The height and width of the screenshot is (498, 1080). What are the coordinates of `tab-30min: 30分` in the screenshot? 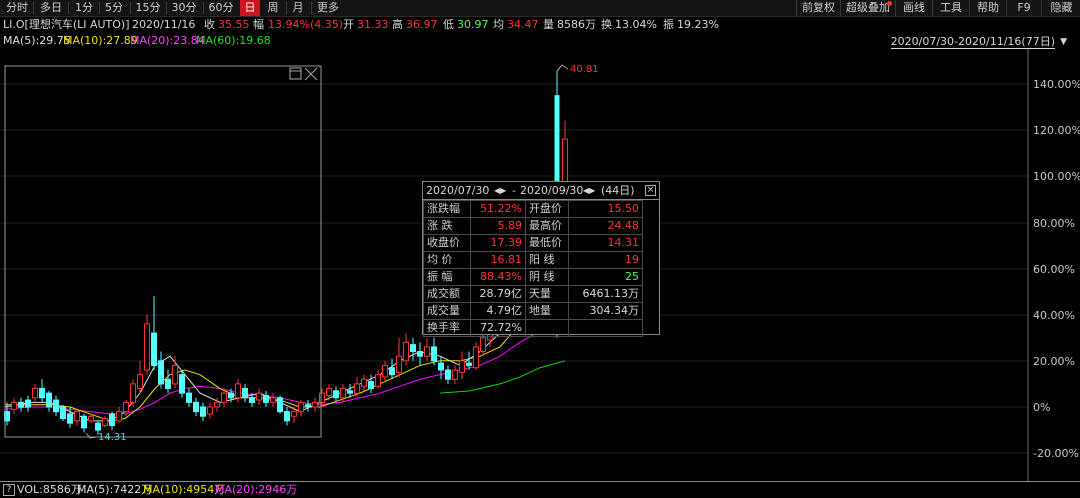 It's located at (184, 7).